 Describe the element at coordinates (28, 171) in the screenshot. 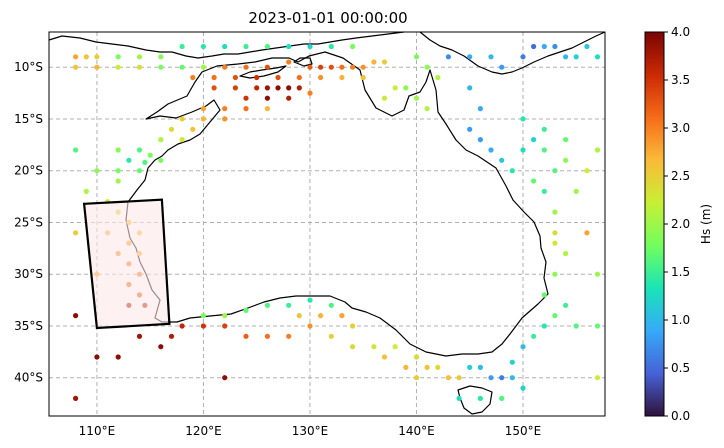

I see `latitude-tick-label: 20°S` at that location.